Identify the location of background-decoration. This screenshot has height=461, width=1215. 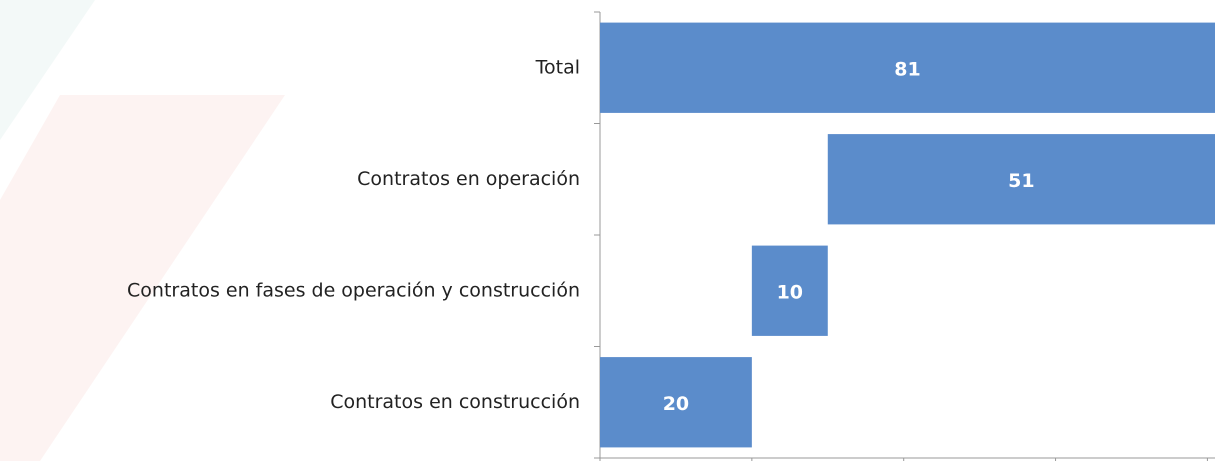
(47, 70).